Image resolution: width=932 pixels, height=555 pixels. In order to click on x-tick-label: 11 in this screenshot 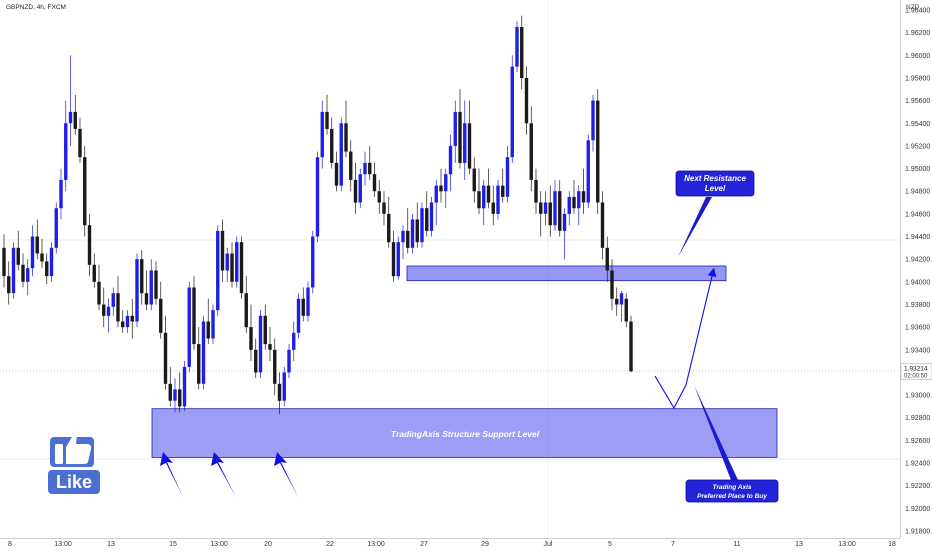, I will do `click(736, 544)`.